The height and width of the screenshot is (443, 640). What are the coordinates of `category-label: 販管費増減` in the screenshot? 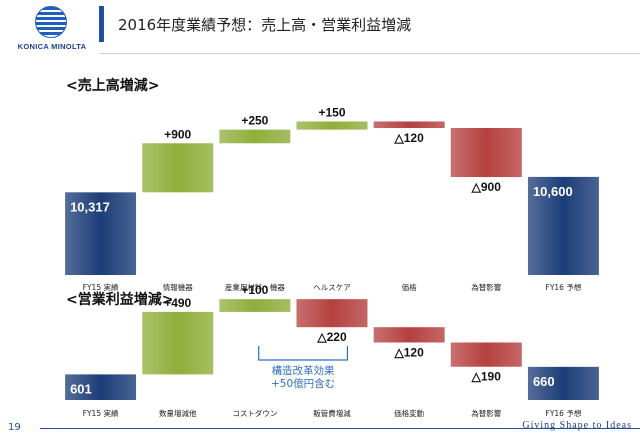 It's located at (332, 413).